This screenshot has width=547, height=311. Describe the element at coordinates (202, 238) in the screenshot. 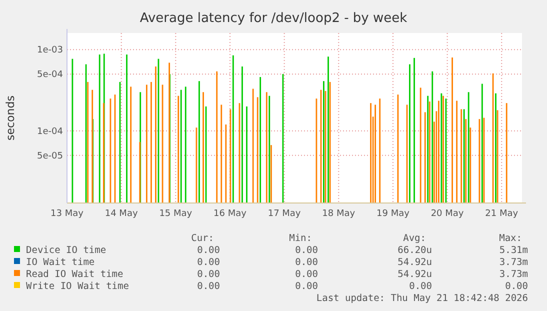

I see `text: Cur:` at that location.